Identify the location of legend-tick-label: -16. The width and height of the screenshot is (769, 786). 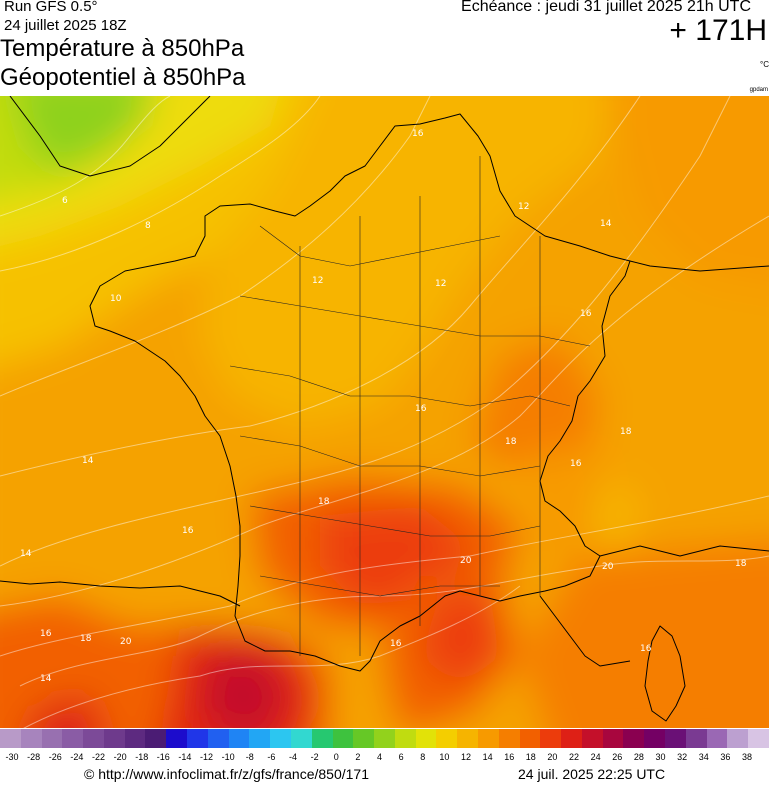
(163, 757).